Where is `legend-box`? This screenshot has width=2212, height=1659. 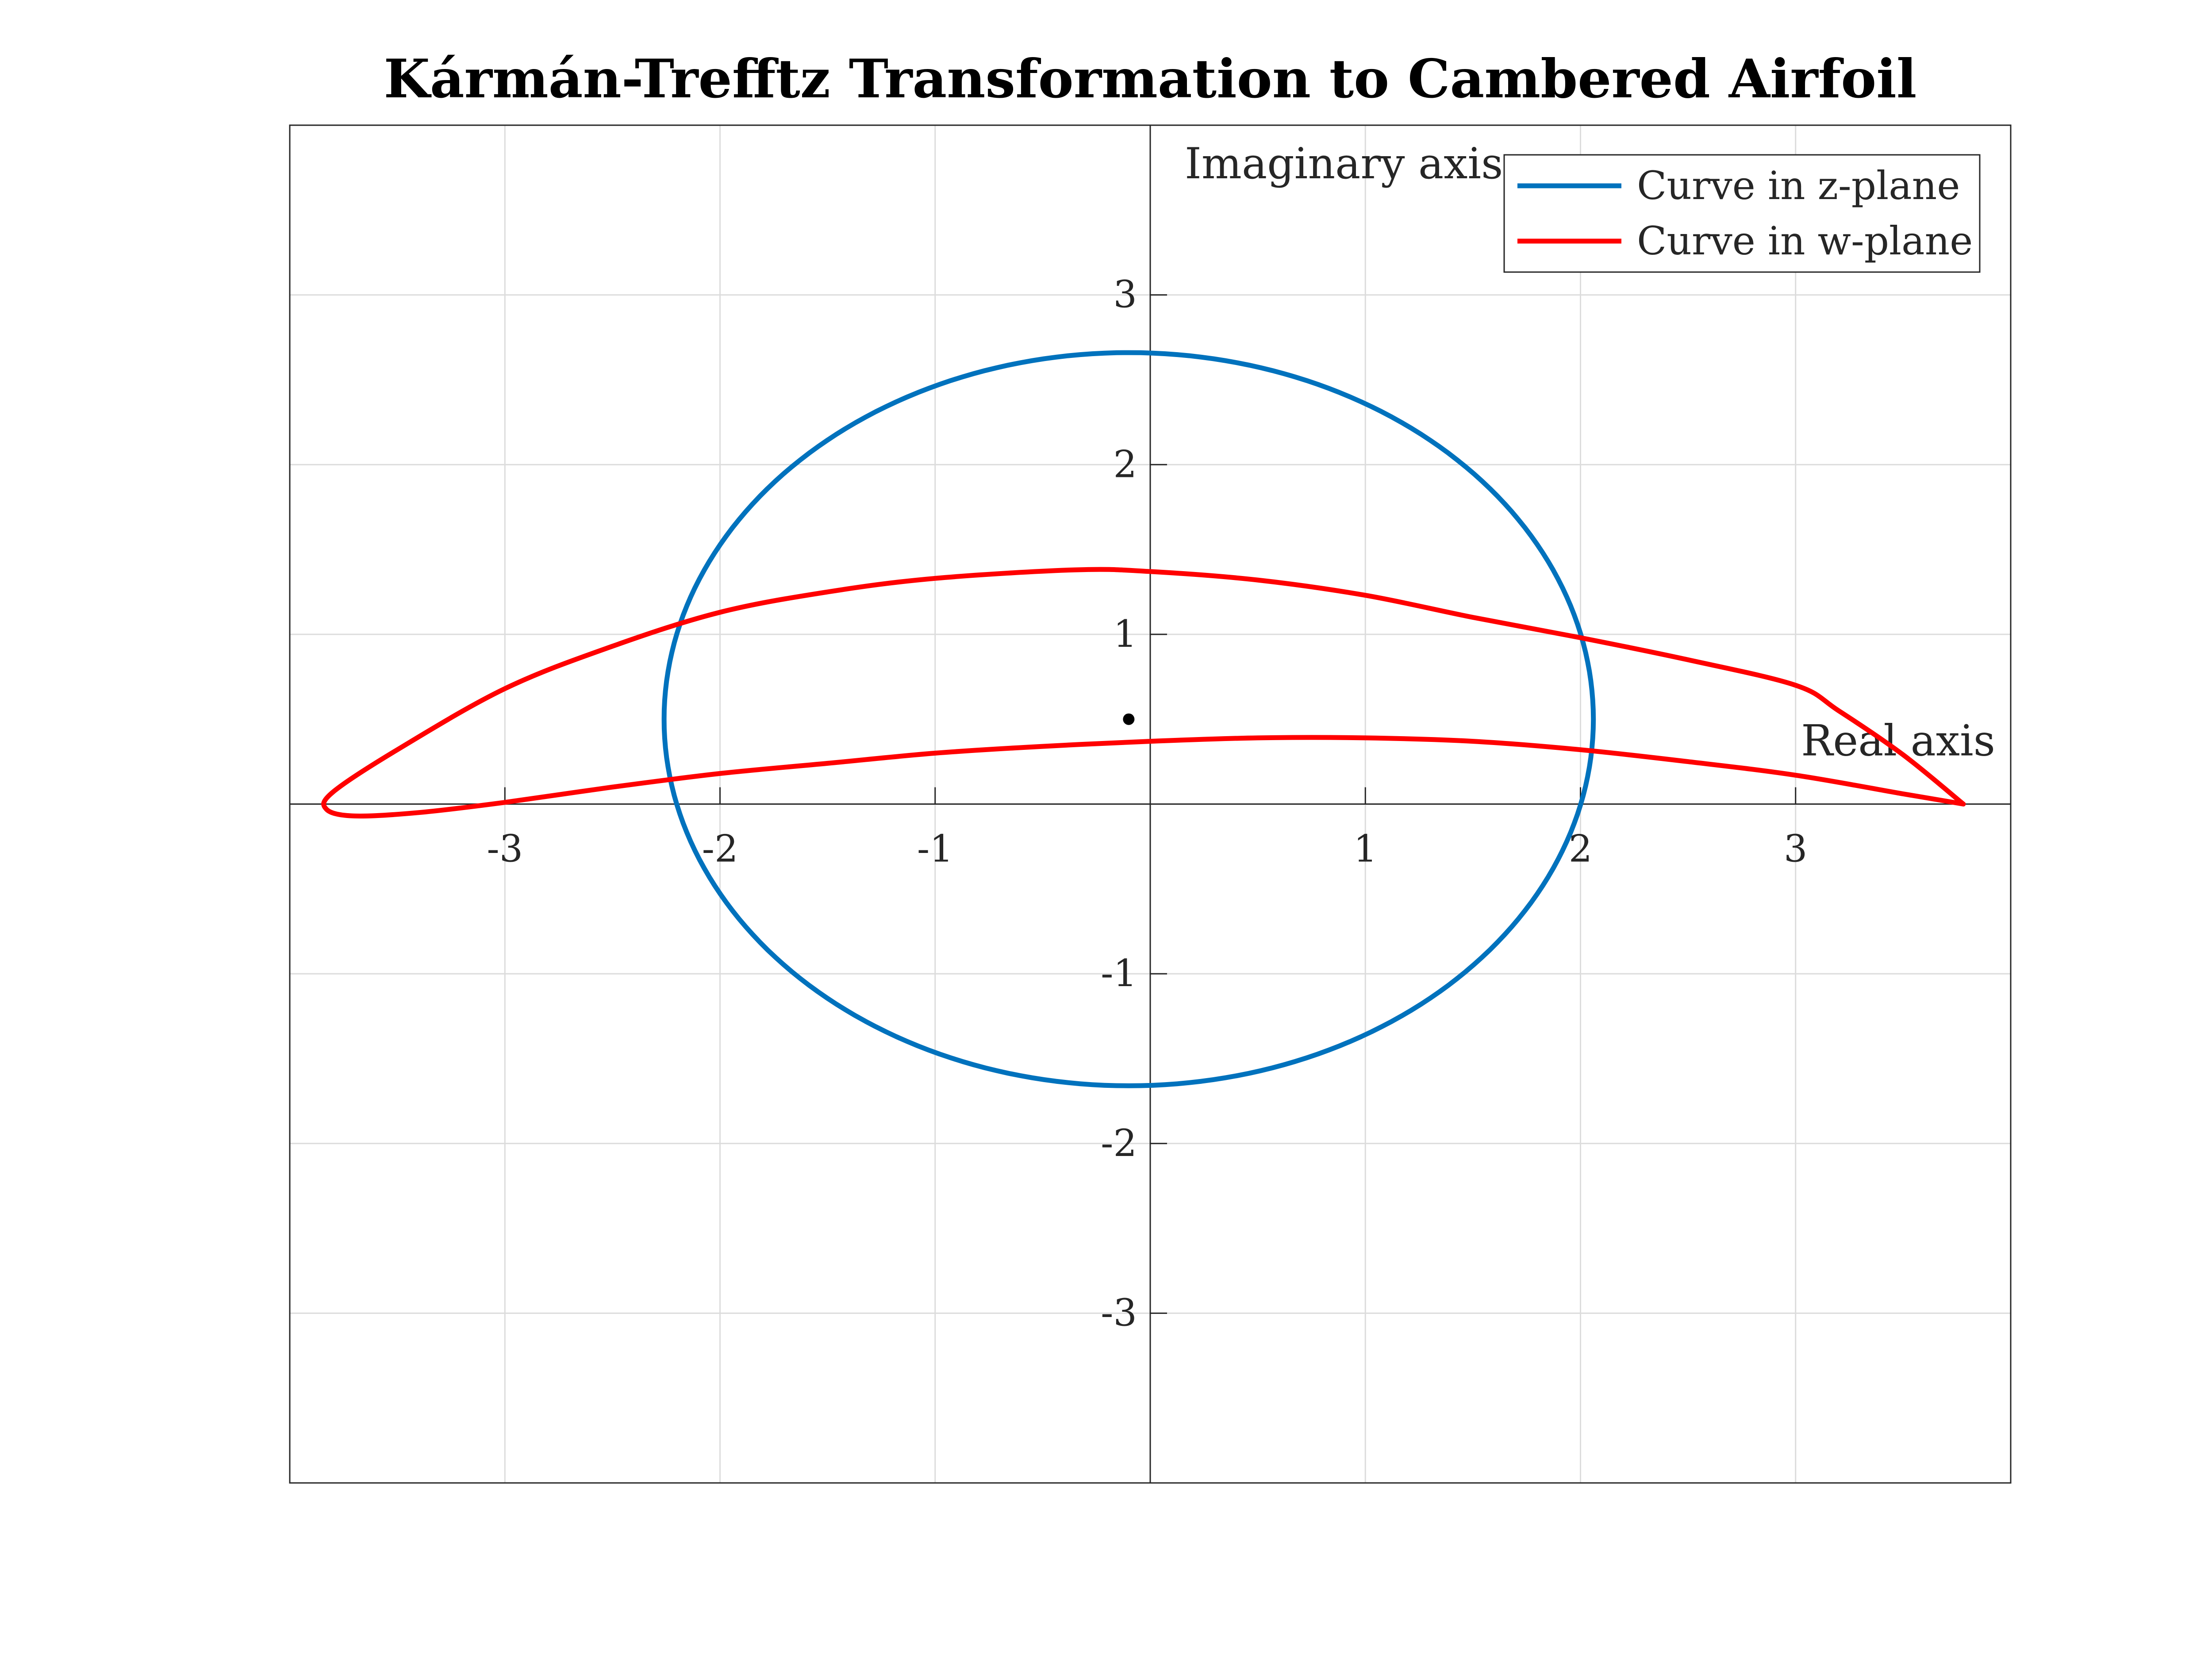 legend-box is located at coordinates (1742, 214).